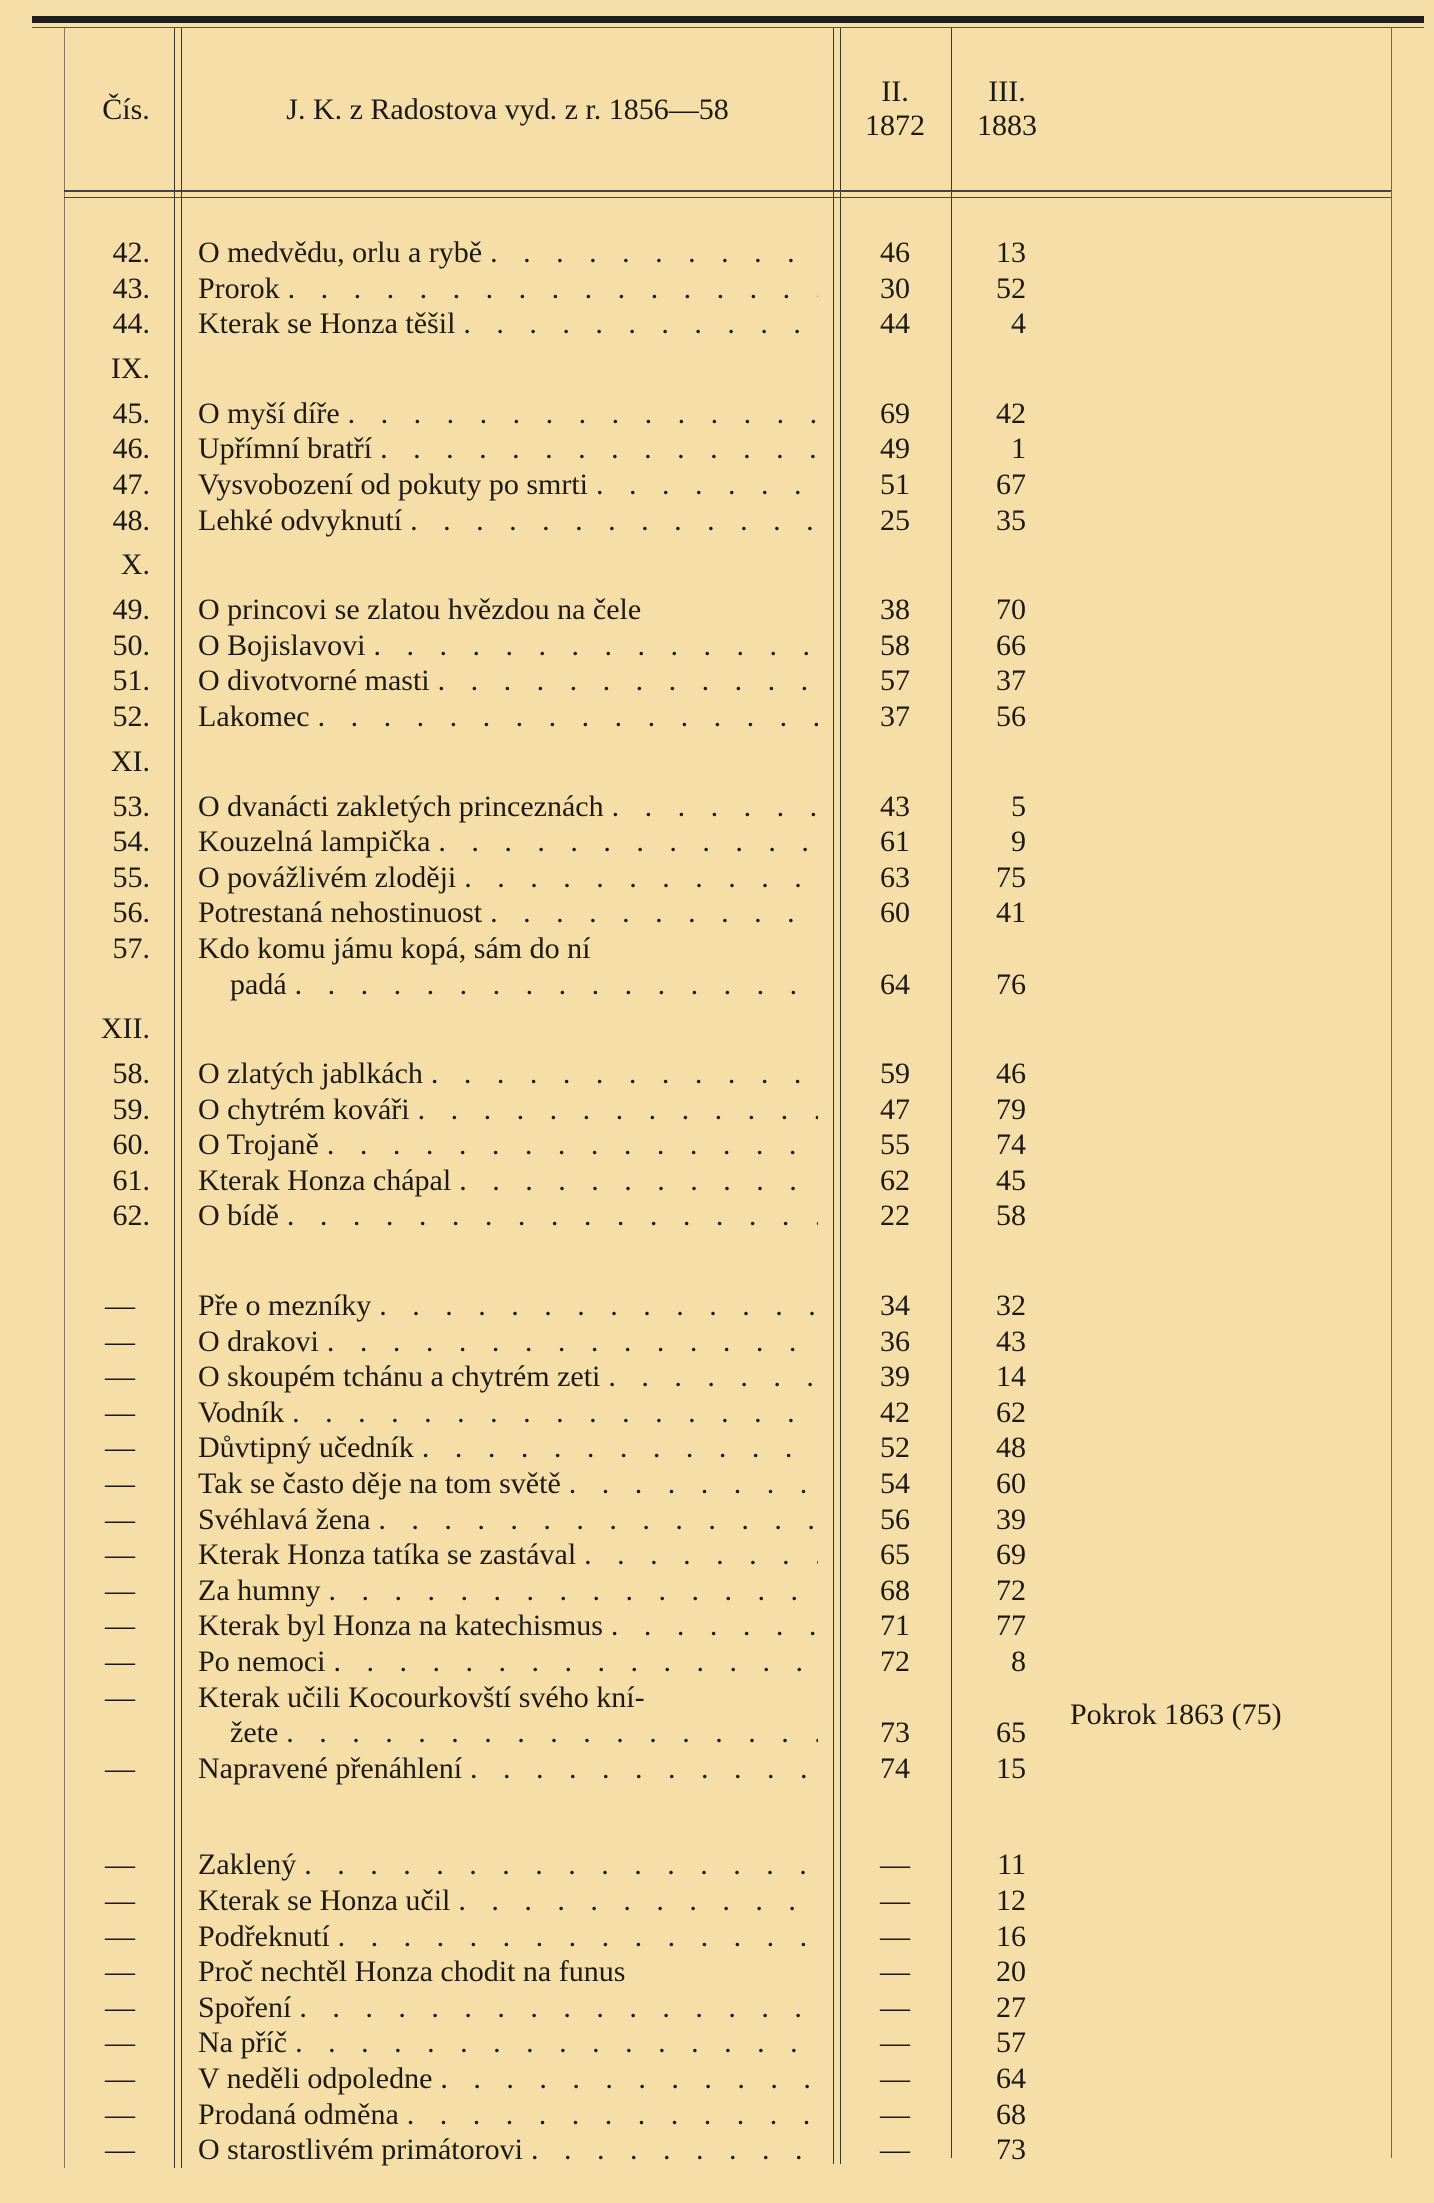 The height and width of the screenshot is (2203, 1434). Describe the element at coordinates (727, 191) in the screenshot. I see `header-rule` at that location.